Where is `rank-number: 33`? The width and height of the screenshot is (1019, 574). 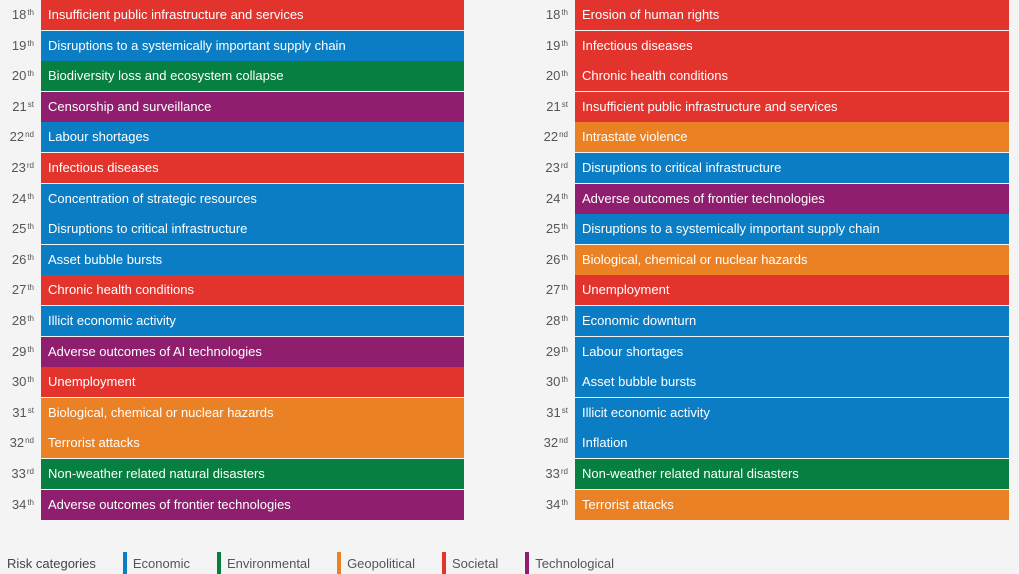 rank-number: 33 is located at coordinates (552, 473).